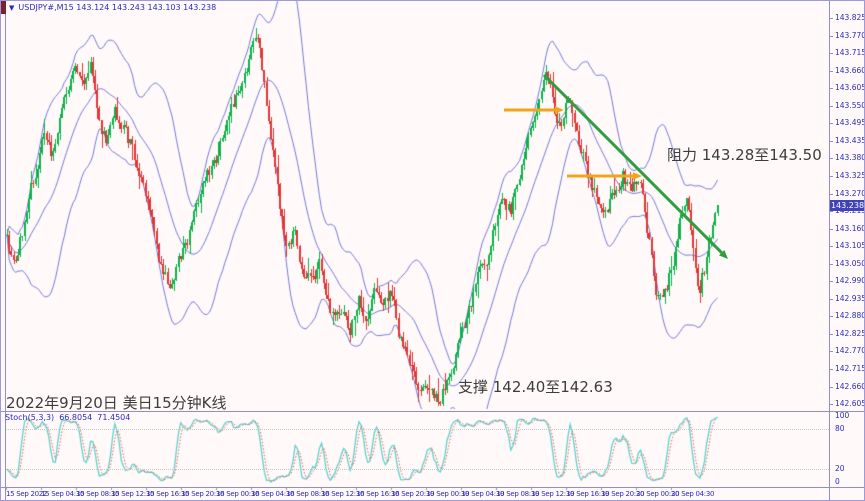  What do you see at coordinates (588, 494) in the screenshot?
I see `time-tick-label: 19 Sep 16:30` at bounding box center [588, 494].